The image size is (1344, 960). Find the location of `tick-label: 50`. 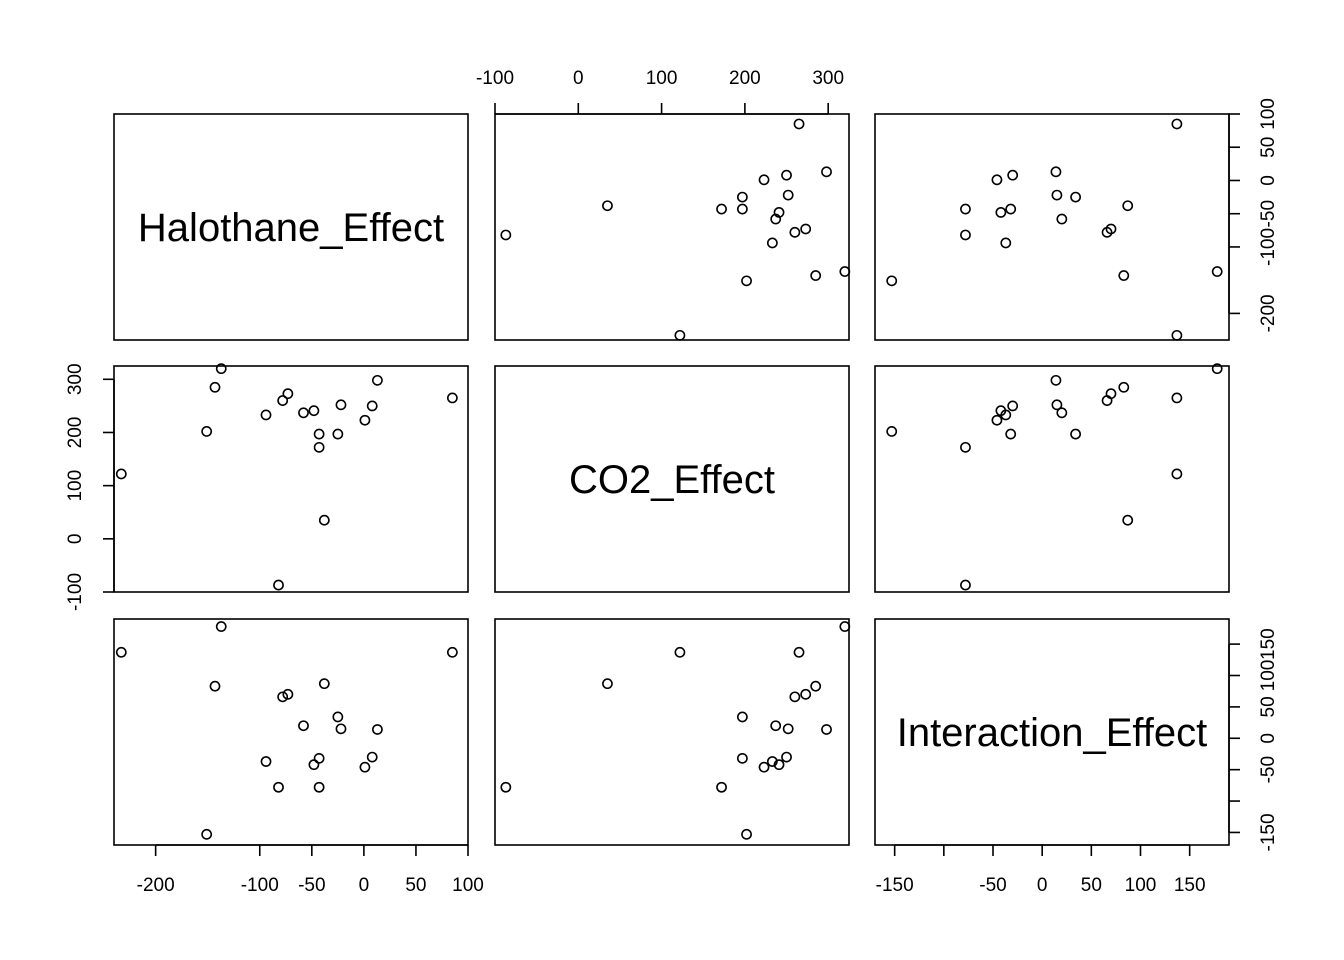

tick-label: 50 is located at coordinates (415, 885).